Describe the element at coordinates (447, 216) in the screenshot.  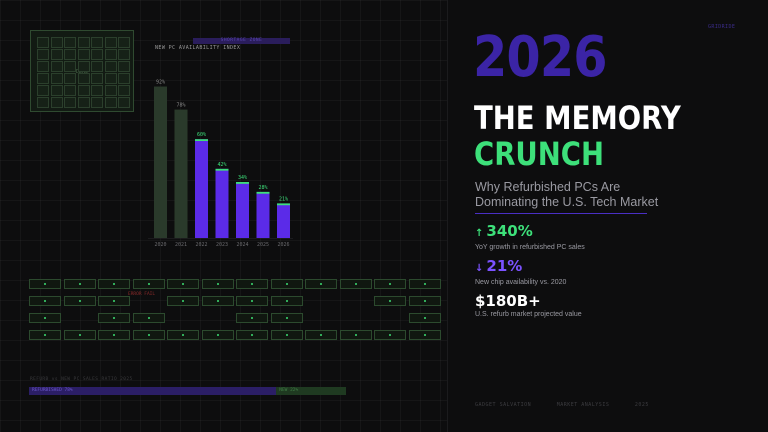
I see `panel-divider` at that location.